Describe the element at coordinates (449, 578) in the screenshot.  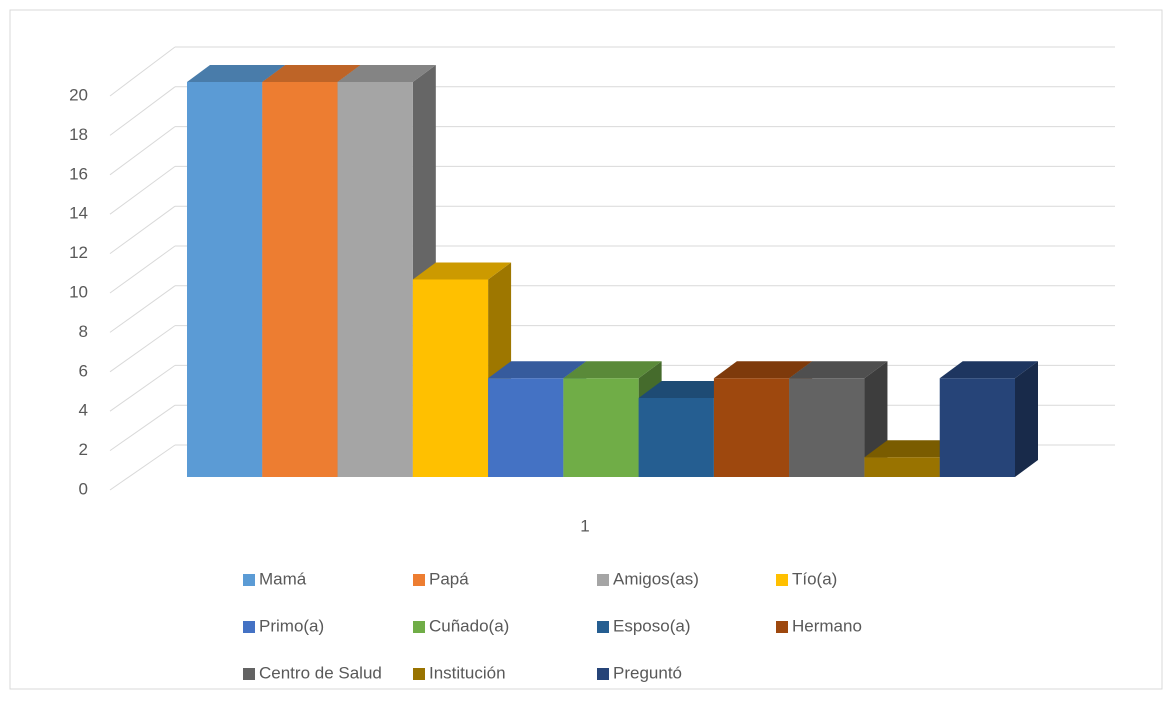
I see `legend-label: Papá` at that location.